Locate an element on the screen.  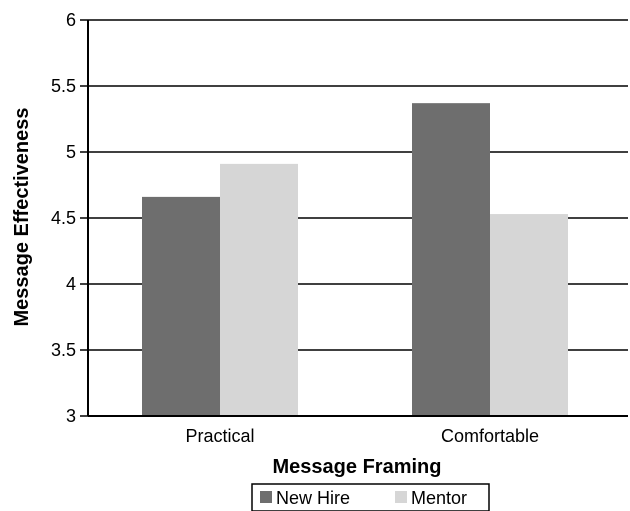
legend-box is located at coordinates (370, 497).